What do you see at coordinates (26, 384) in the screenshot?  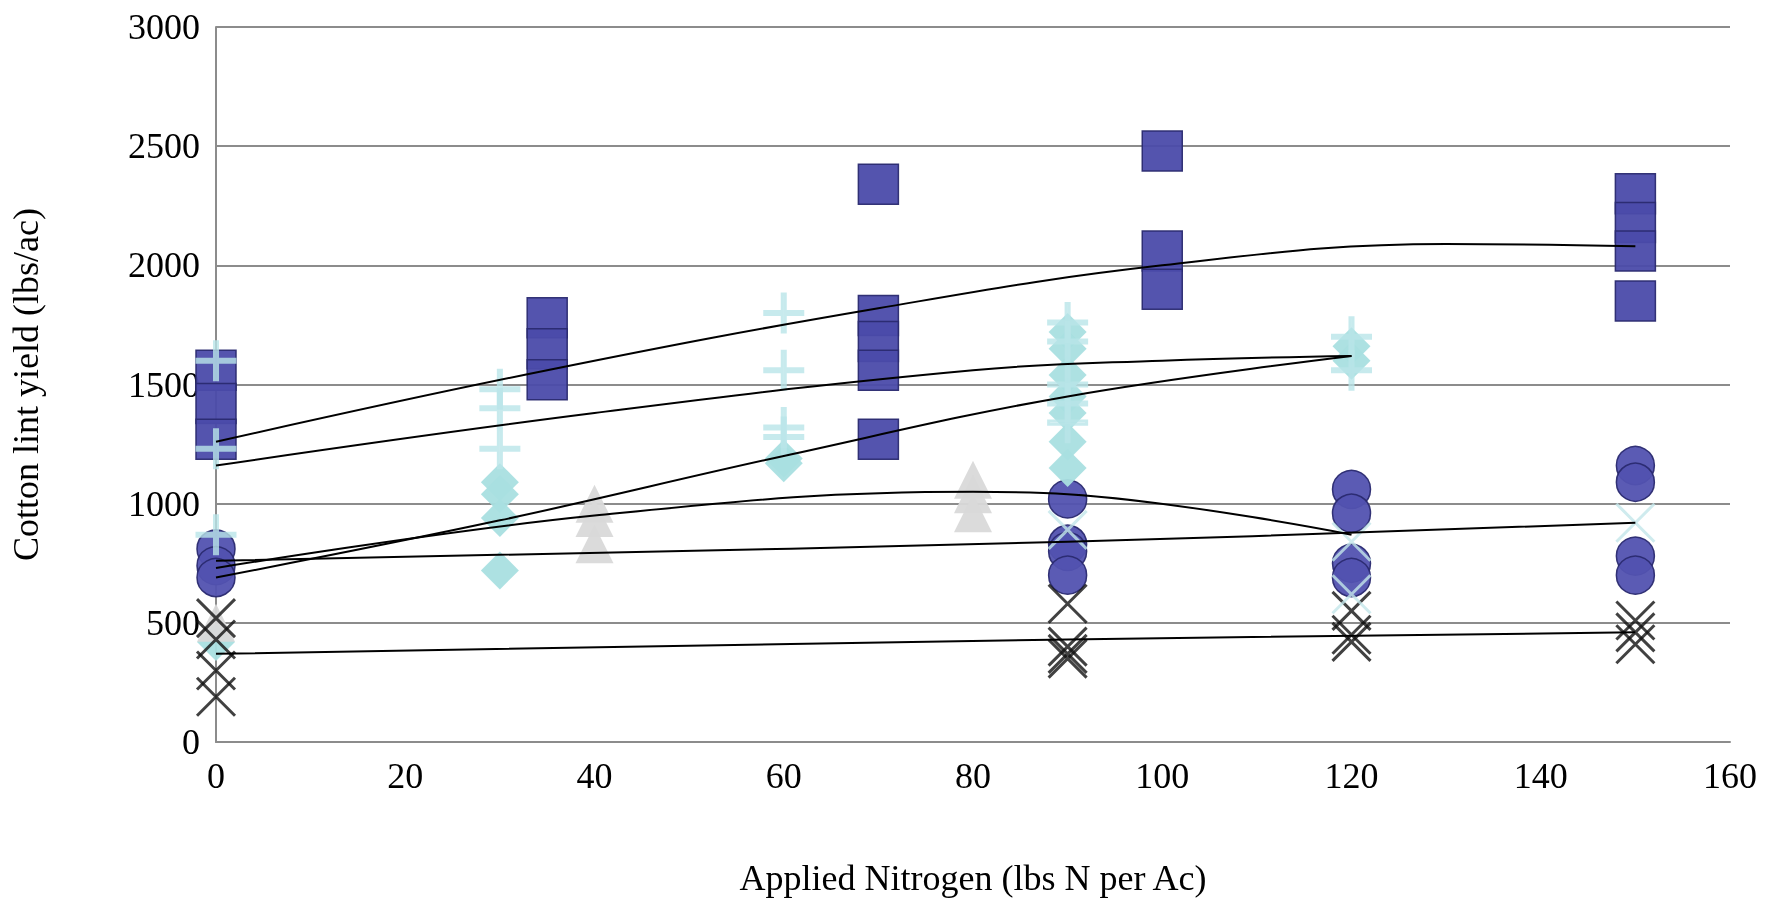 I see `y-axis-title: Cotton lint yield (lbs/ac)` at bounding box center [26, 384].